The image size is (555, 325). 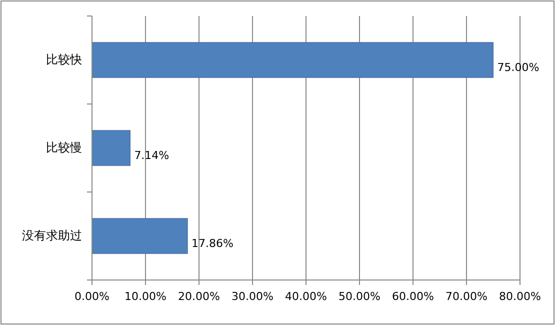 What do you see at coordinates (64, 59) in the screenshot?
I see `y-tick-label: 比较快` at bounding box center [64, 59].